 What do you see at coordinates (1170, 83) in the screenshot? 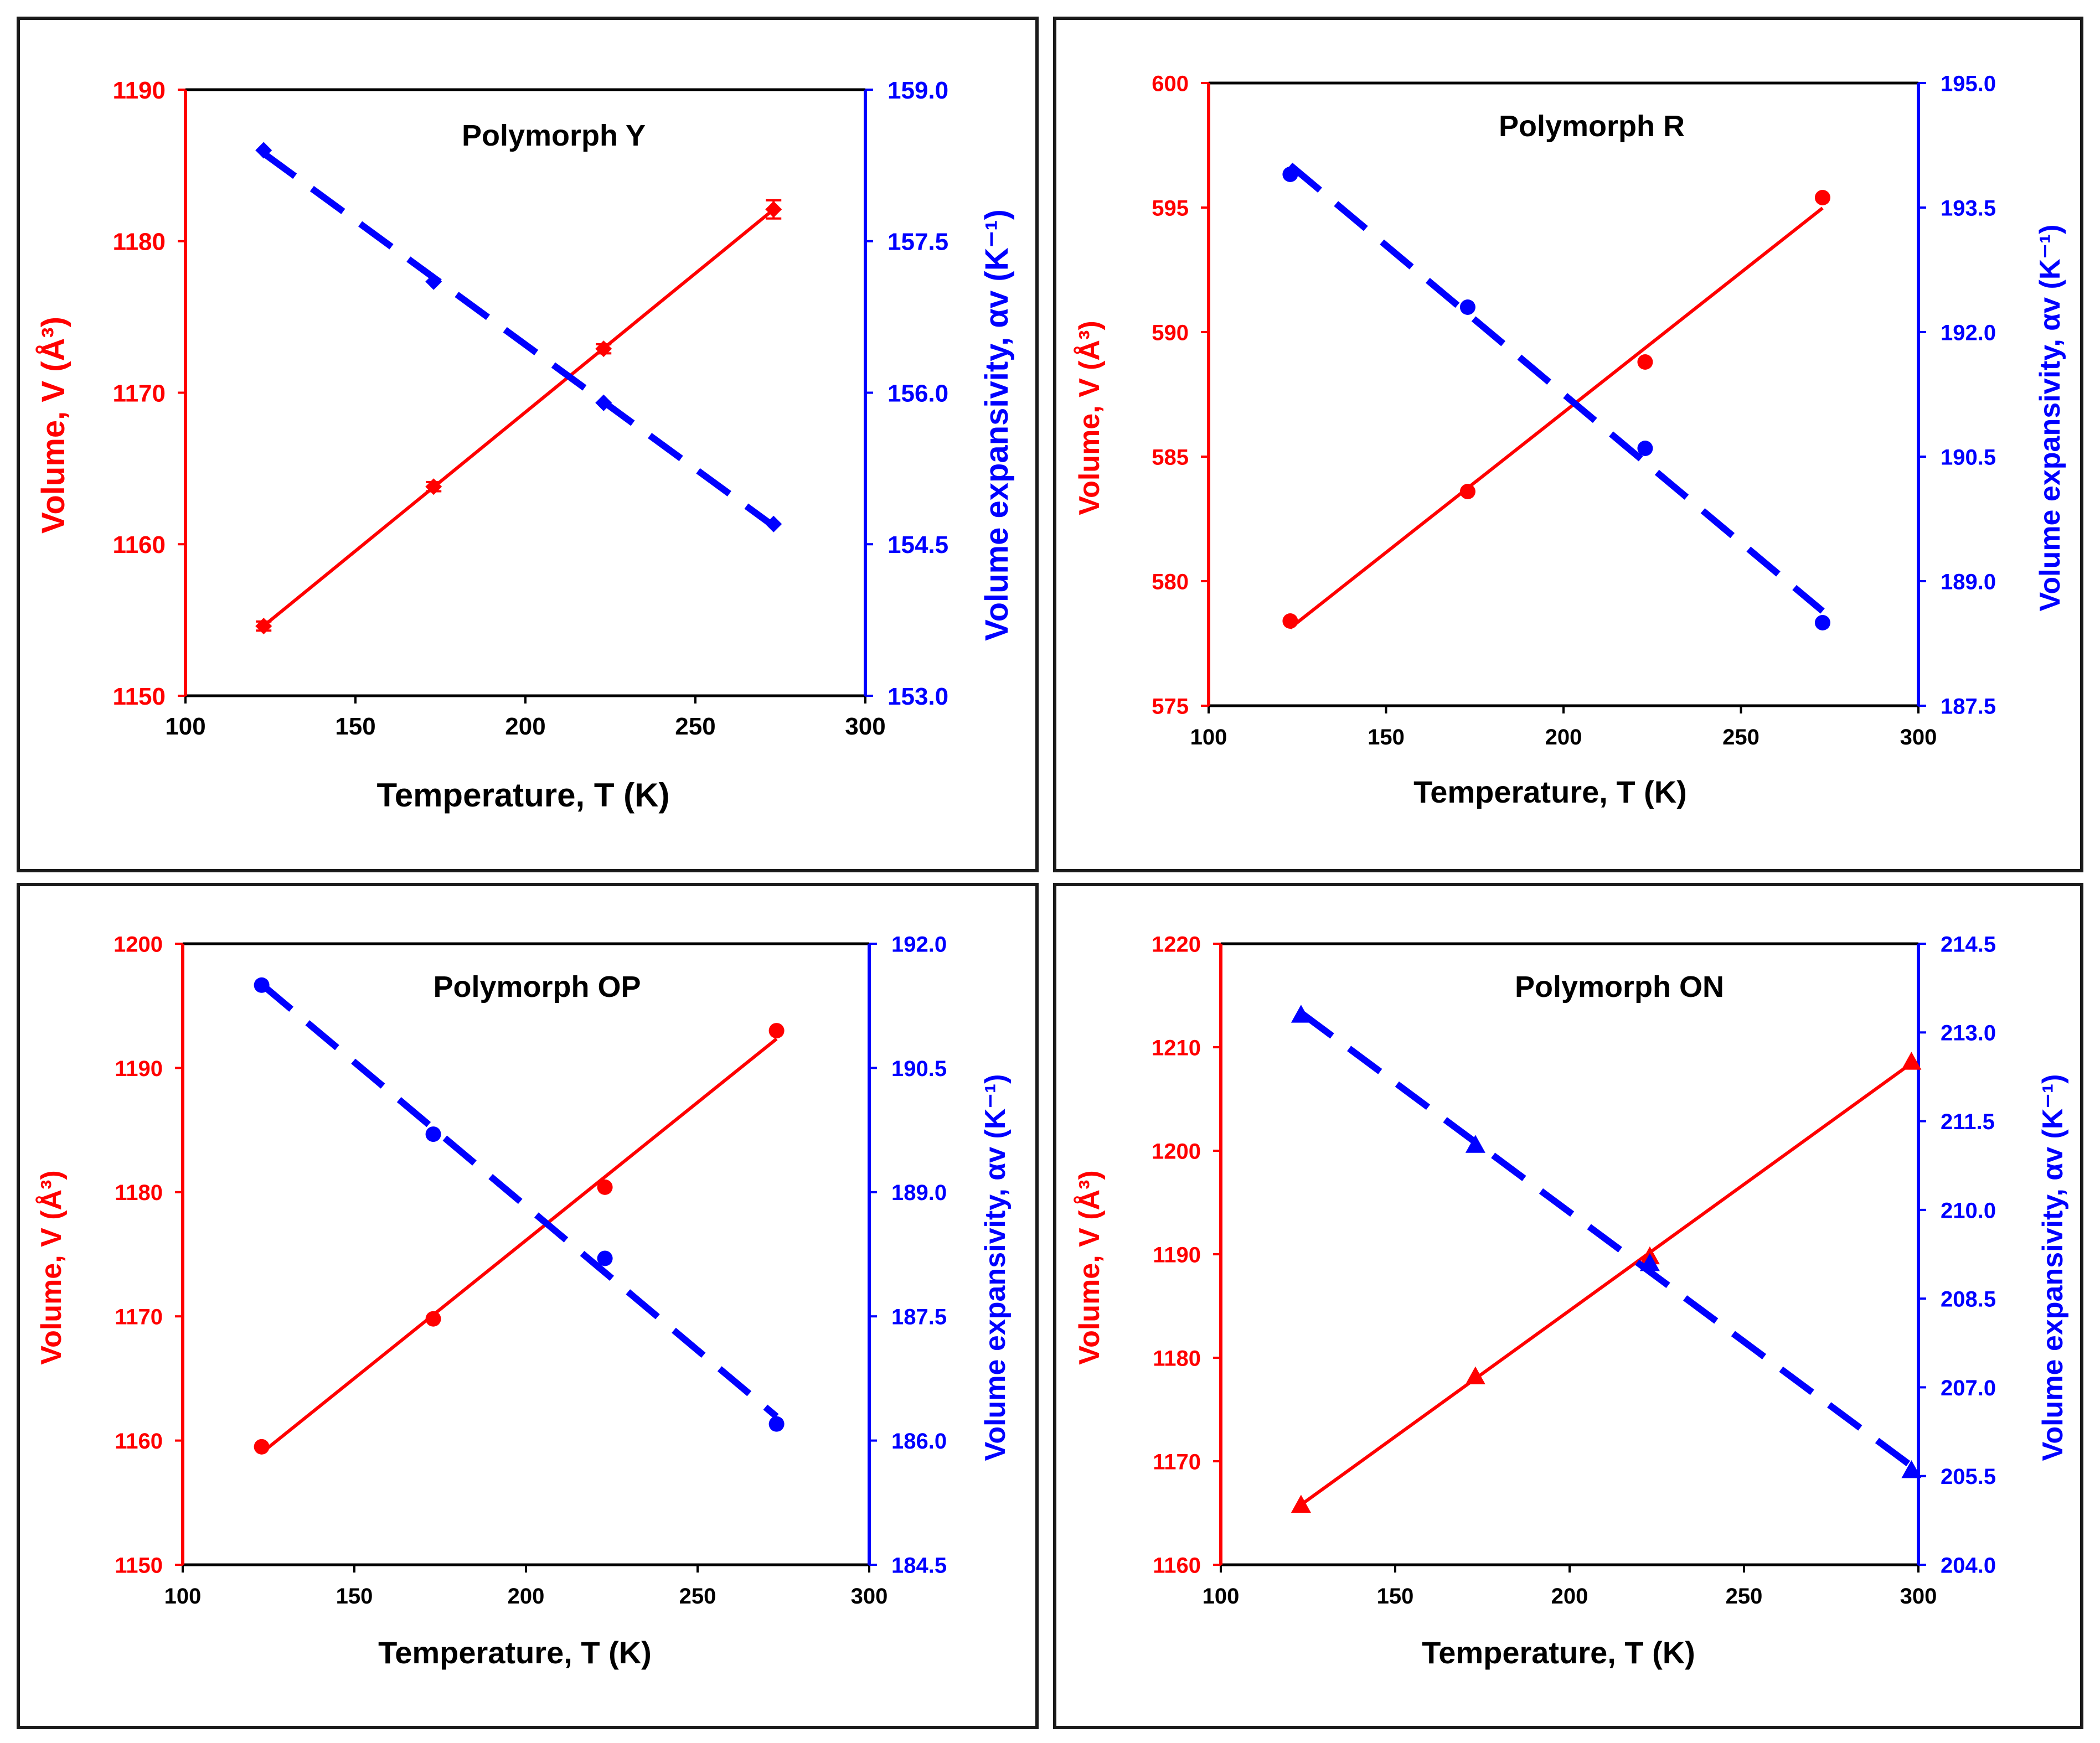
I see `y-tick-label: 600` at bounding box center [1170, 83].